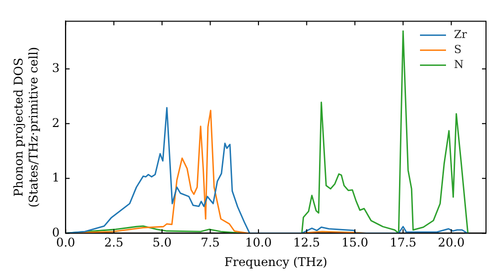  Describe the element at coordinates (459, 65) in the screenshot. I see `legend-label: N` at that location.